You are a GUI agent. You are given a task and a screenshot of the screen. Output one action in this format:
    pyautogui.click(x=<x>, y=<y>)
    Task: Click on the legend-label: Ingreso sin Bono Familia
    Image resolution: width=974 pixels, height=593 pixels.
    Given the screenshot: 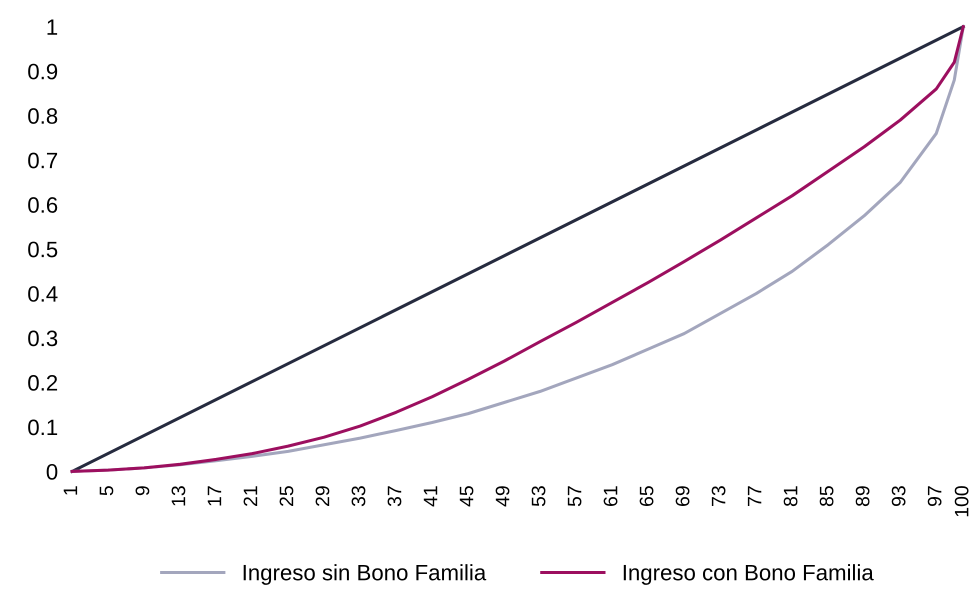 What is the action you would take?
    pyautogui.click(x=365, y=574)
    